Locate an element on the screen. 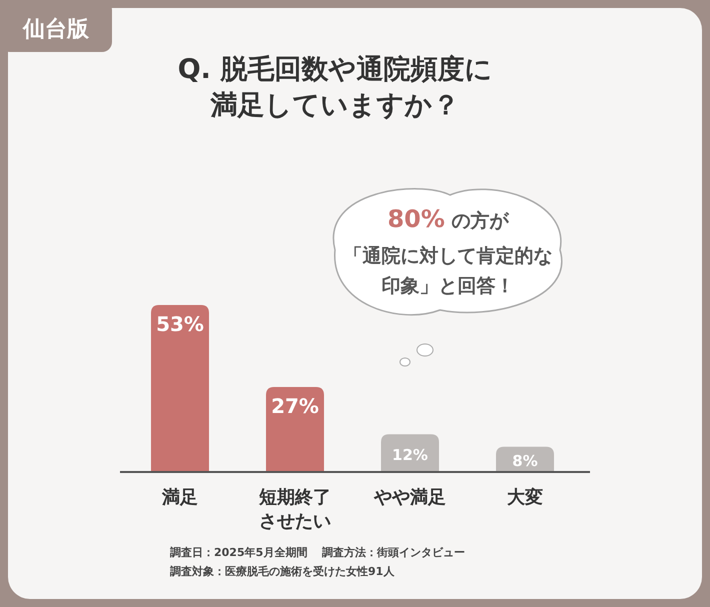 This screenshot has width=710, height=607. subtitle: 仙台版 is located at coordinates (56, 29).